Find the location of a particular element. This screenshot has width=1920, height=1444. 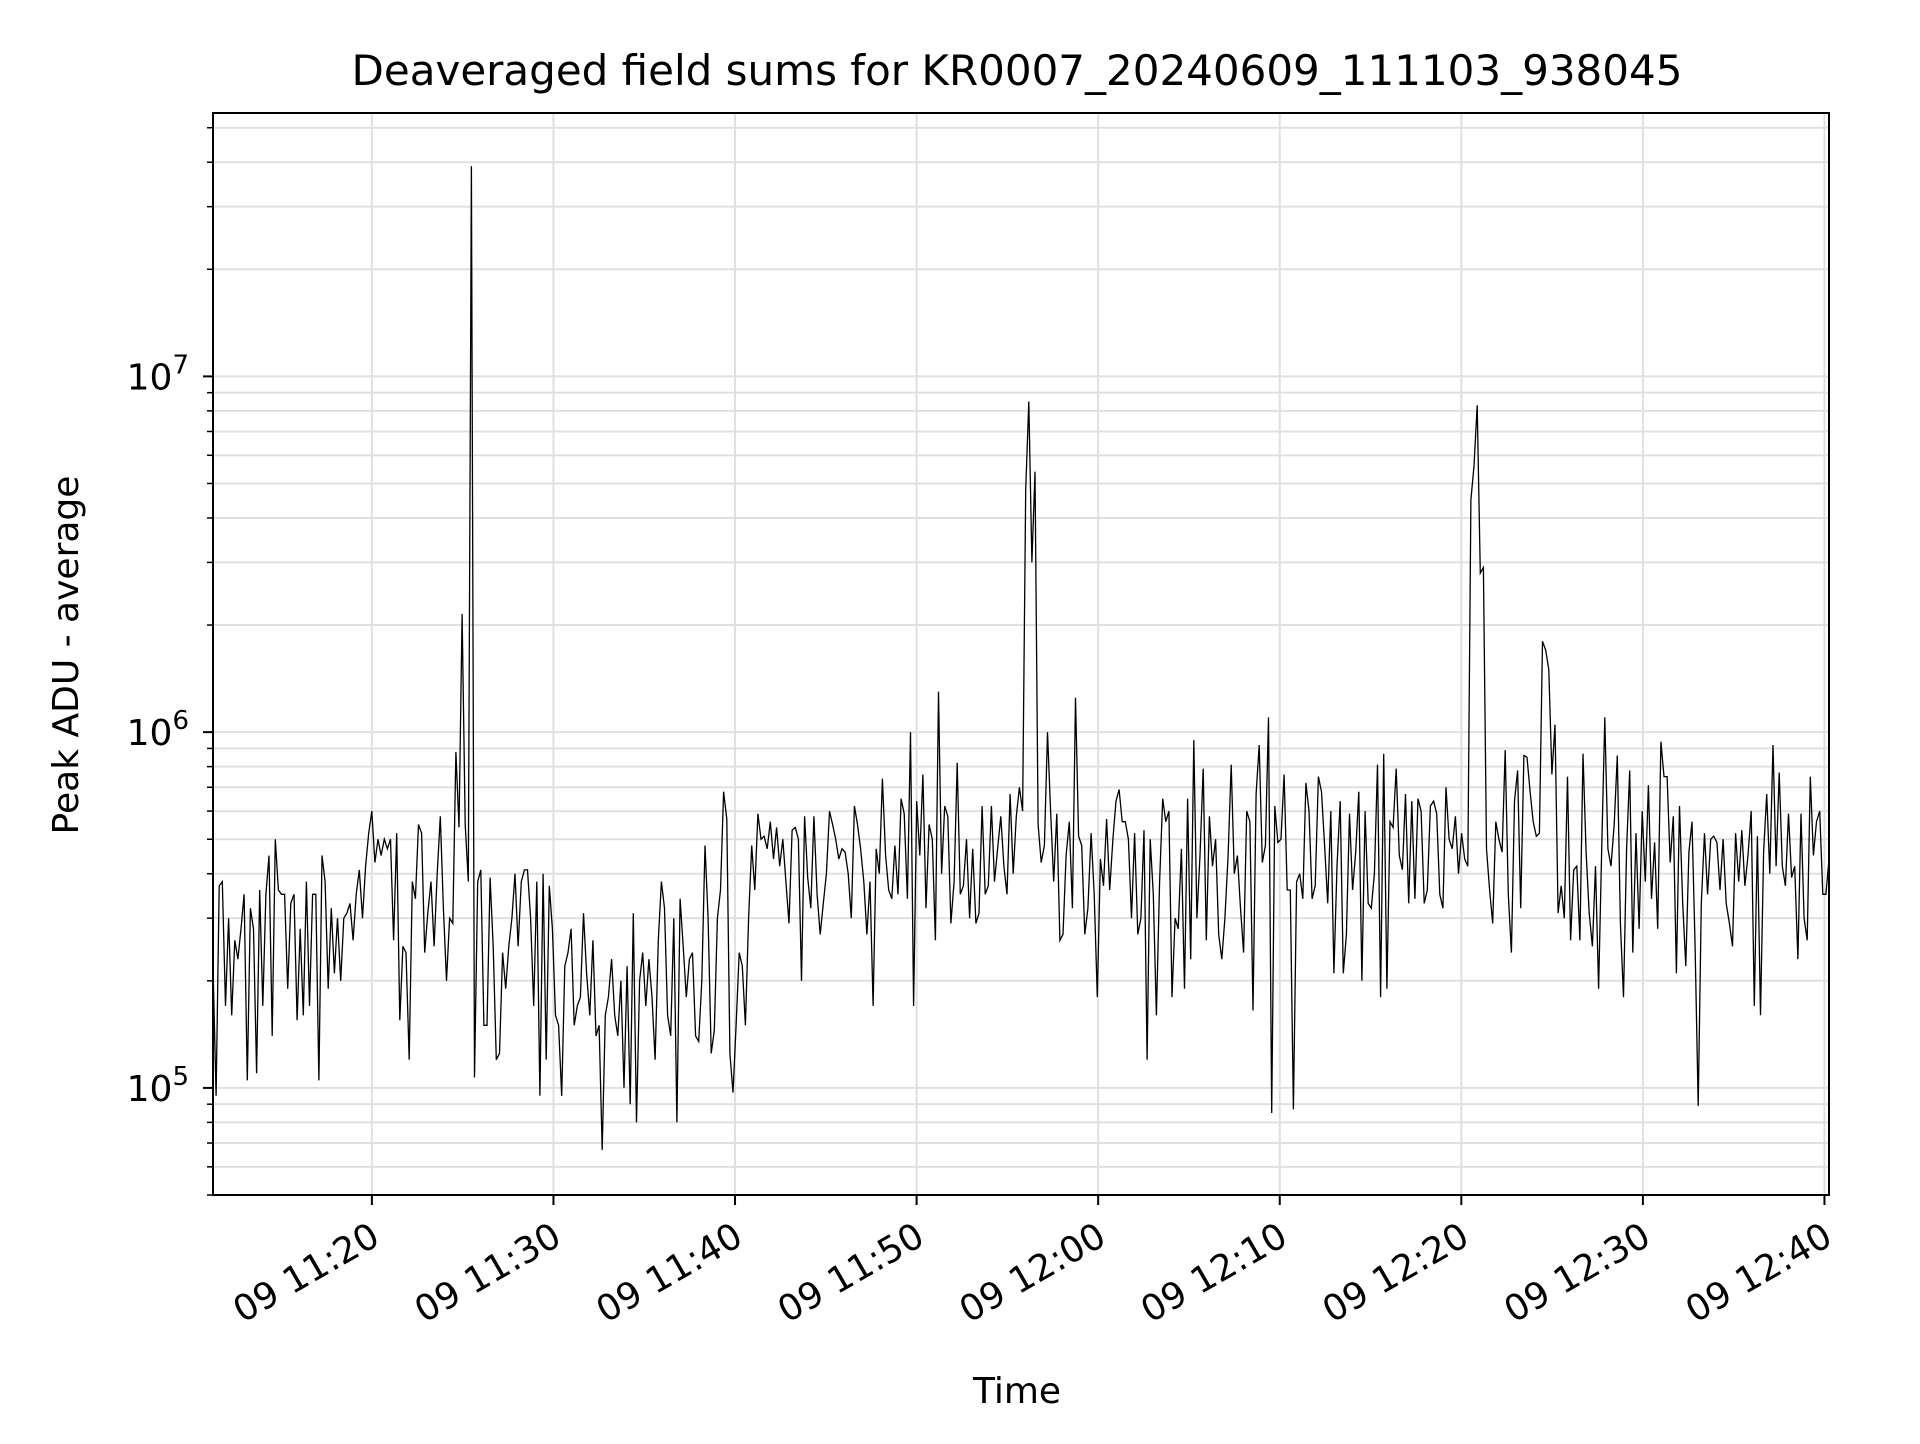

y-tick-label: 10⁶ is located at coordinates (158, 730).